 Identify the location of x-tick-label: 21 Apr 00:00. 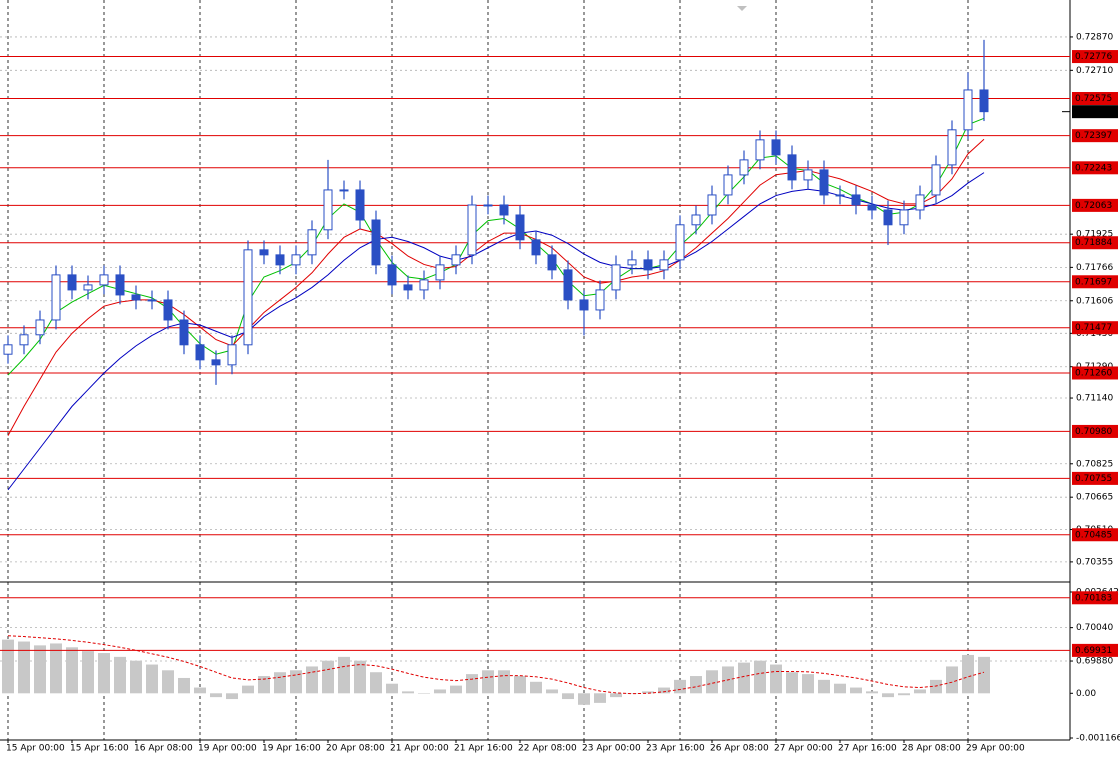
(419, 749).